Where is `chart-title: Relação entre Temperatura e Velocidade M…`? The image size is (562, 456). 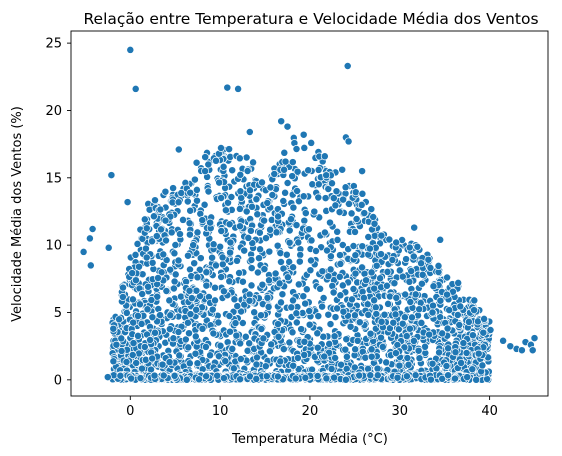 chart-title: Relação entre Temperatura e Velocidade M… is located at coordinates (310, 19).